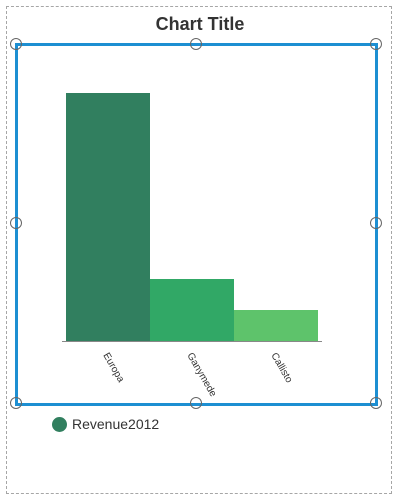 This screenshot has width=400, height=503. Describe the element at coordinates (200, 24) in the screenshot. I see `chart-title: Chart Title` at that location.